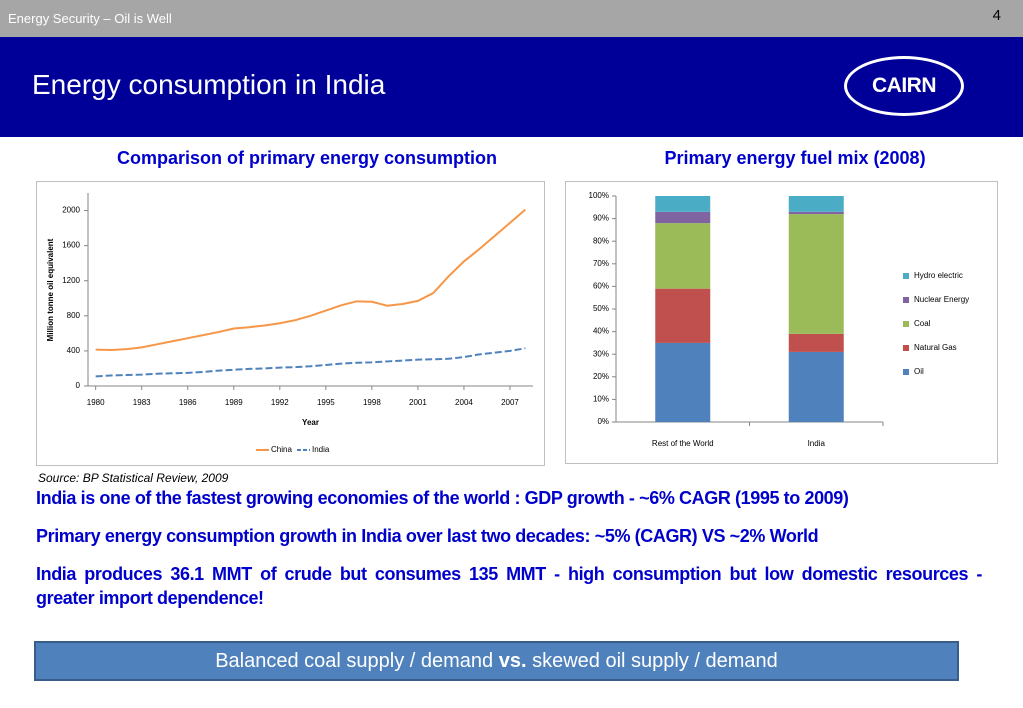  I want to click on y-tick-label: 80%, so click(601, 240).